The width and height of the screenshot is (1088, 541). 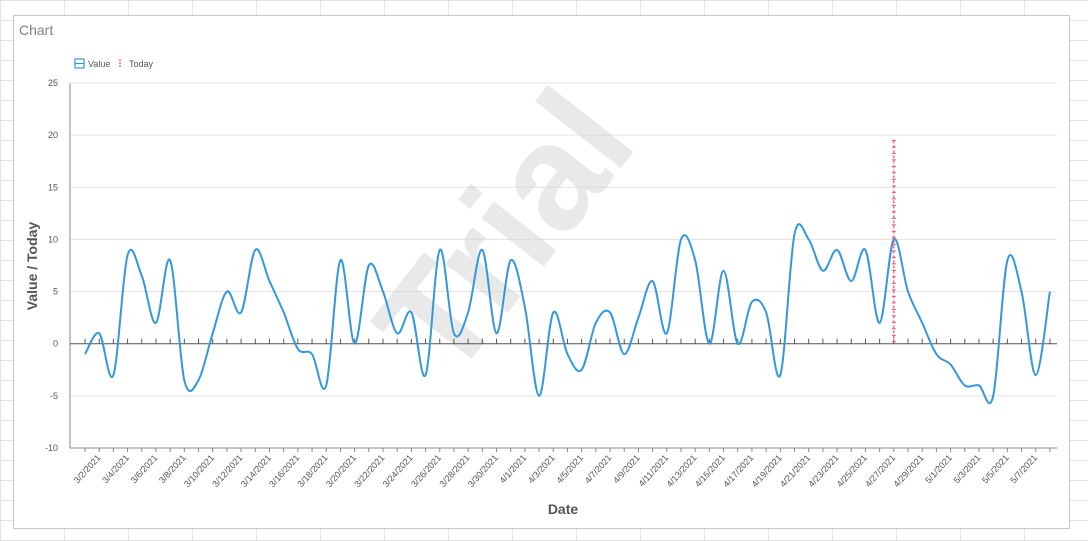 I want to click on y-tick-label: 5, so click(x=55, y=292).